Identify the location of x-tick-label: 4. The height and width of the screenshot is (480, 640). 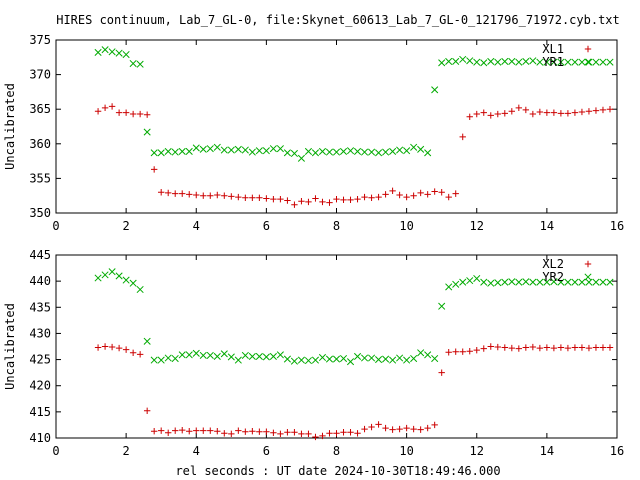
(196, 451).